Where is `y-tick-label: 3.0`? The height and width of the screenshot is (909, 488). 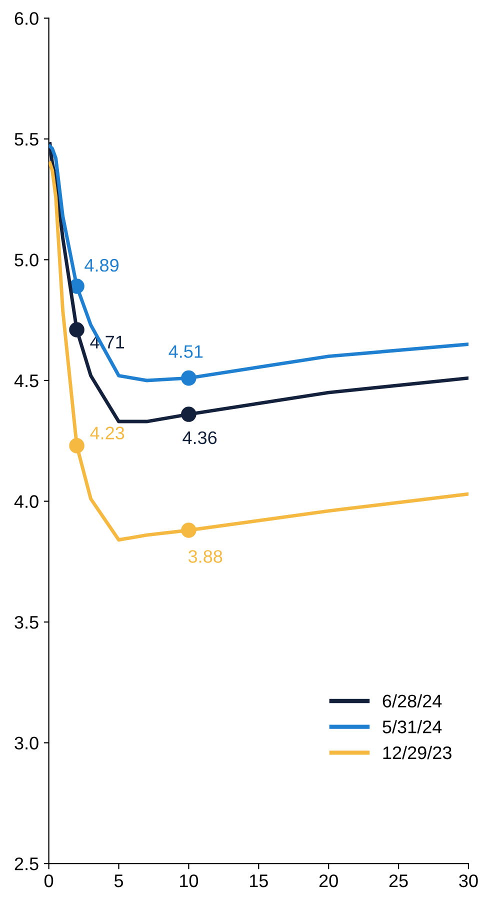 y-tick-label: 3.0 is located at coordinates (26, 743).